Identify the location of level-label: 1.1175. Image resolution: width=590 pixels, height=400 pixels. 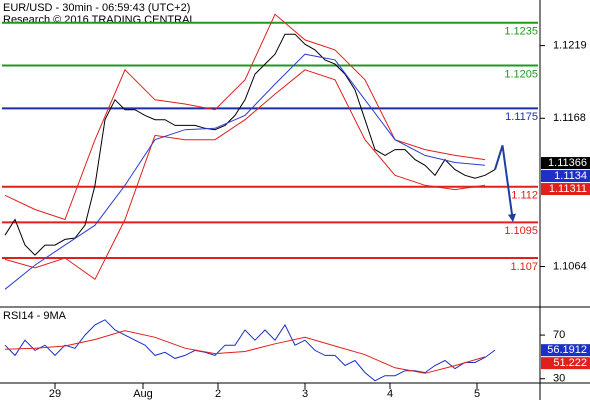
(521, 117).